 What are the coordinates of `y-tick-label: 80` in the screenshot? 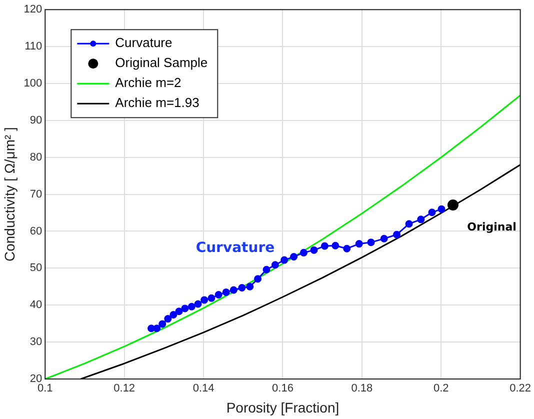 It's located at (36, 157).